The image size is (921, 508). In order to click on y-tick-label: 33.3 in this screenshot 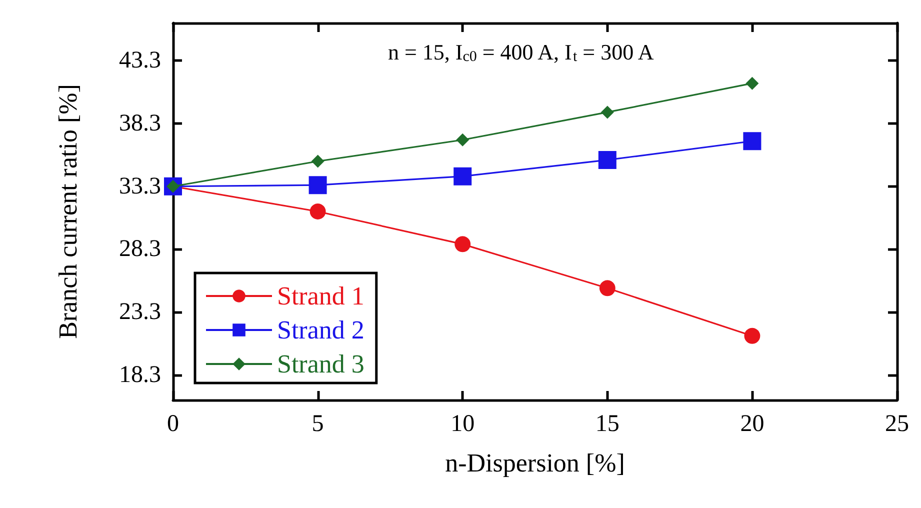, I will do `click(140, 186)`.